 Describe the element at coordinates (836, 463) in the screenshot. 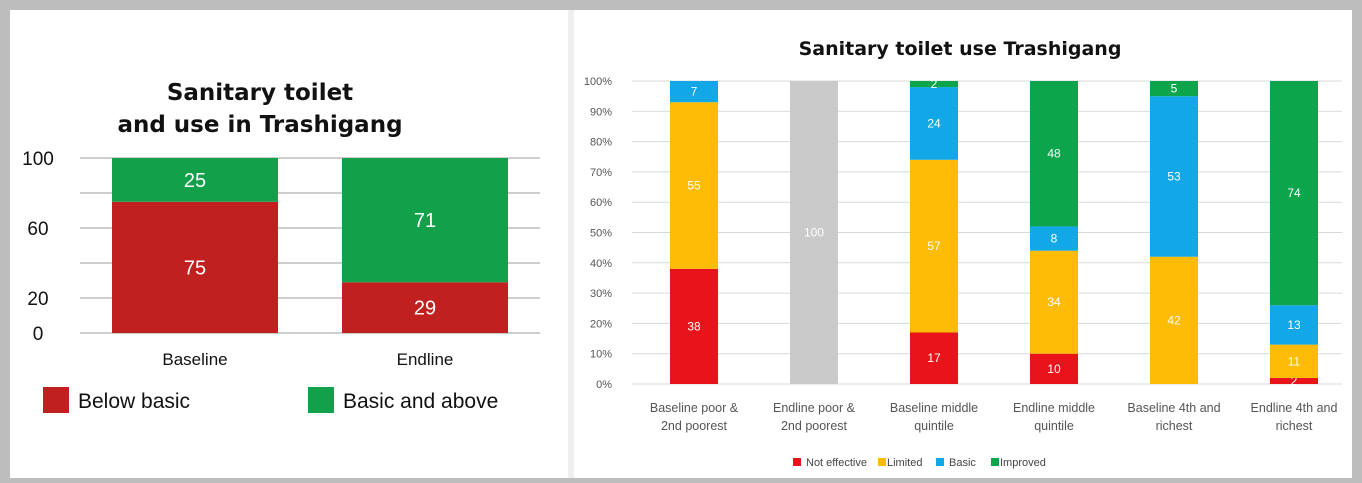

I see `legend-label-not-effective: Not effective` at that location.